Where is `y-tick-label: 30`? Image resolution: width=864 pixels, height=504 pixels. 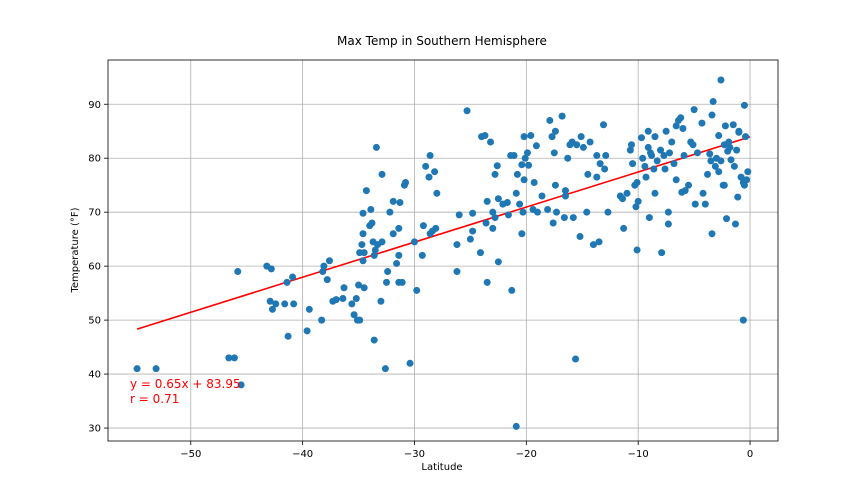 y-tick-label: 30 is located at coordinates (94, 429).